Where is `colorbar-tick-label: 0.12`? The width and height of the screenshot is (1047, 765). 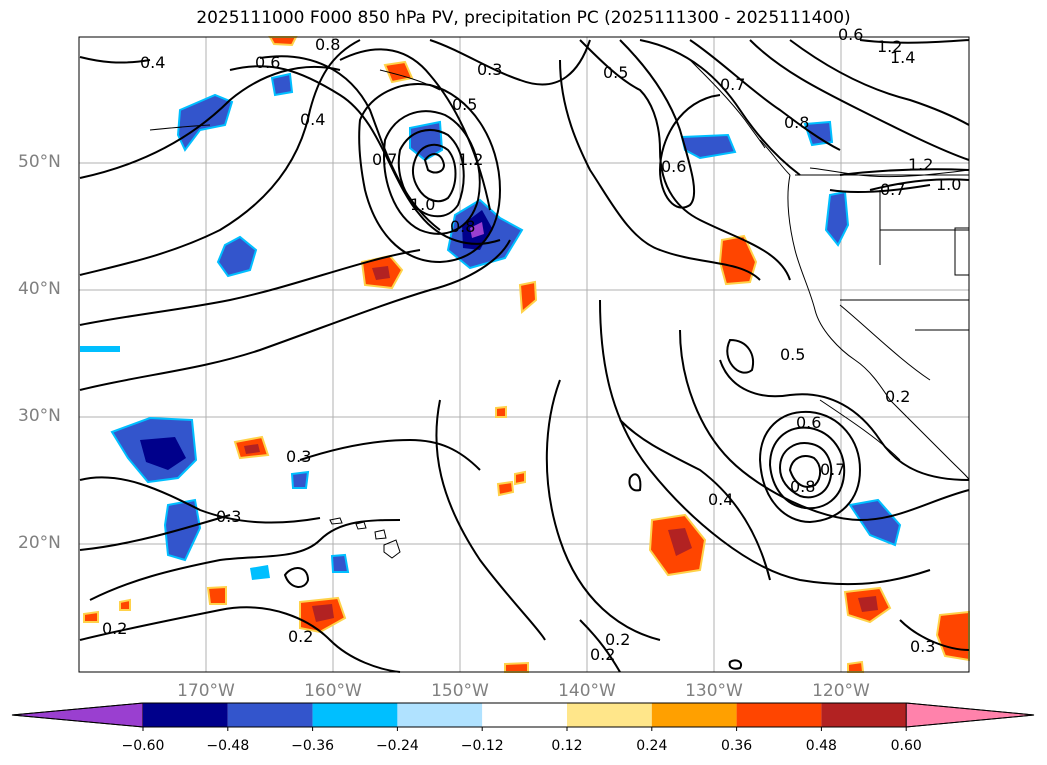
colorbar-tick-label: 0.12 is located at coordinates (567, 746).